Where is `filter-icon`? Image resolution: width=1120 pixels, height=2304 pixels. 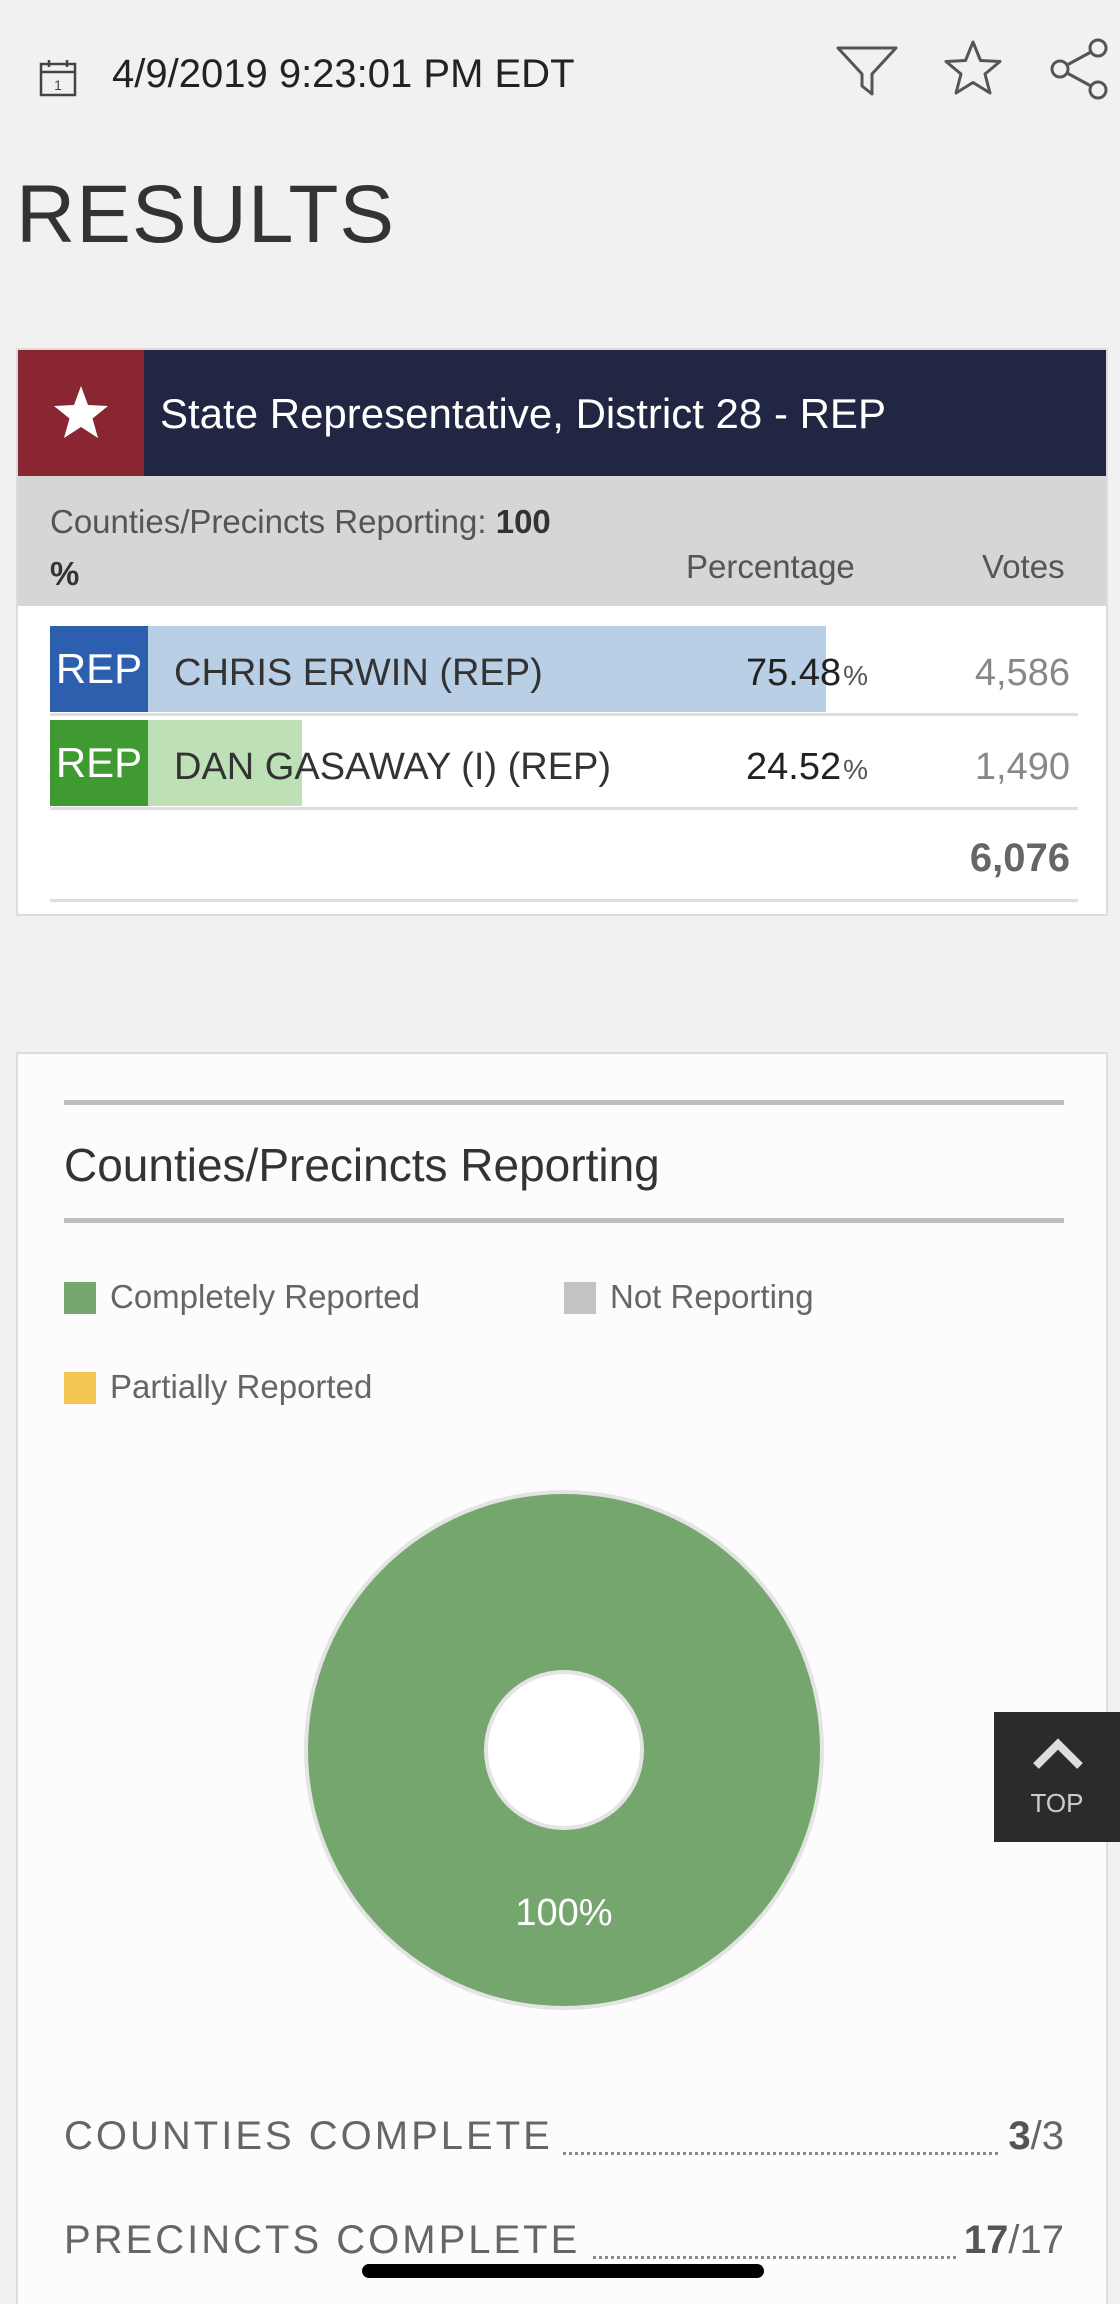
filter-icon is located at coordinates (867, 69).